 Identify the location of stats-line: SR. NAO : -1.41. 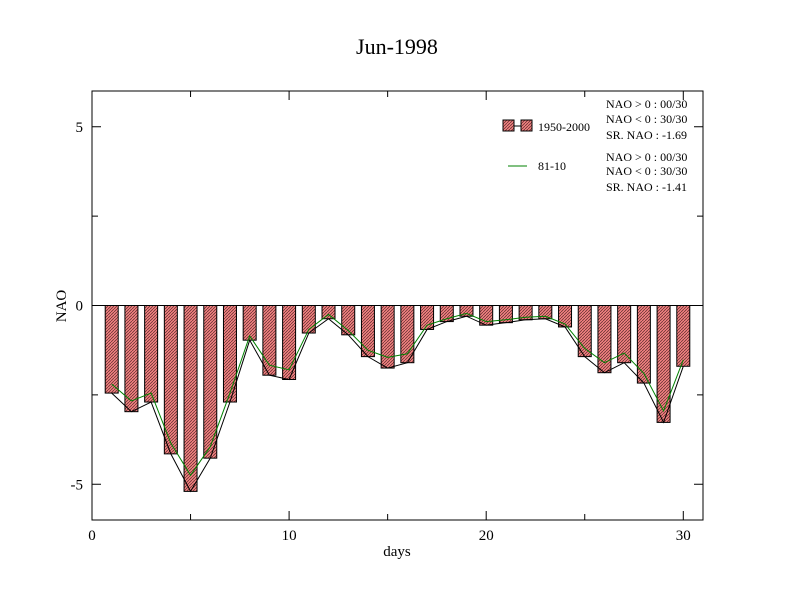
(646, 187).